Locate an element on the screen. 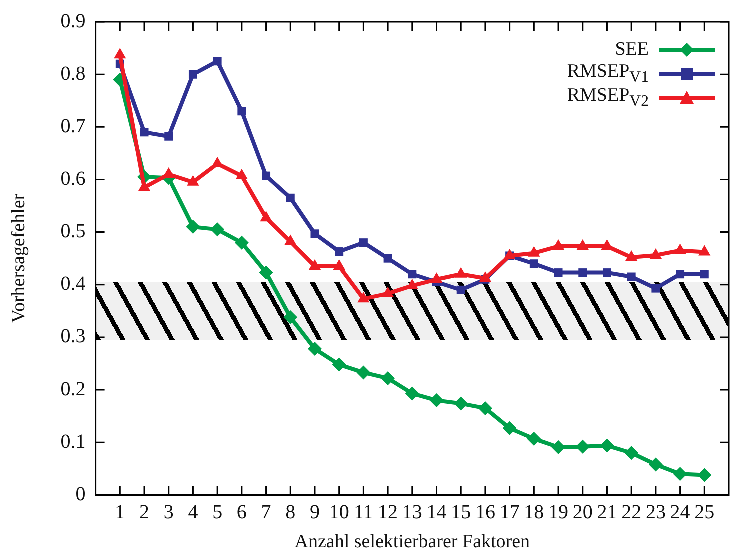  x-tick-label: 20 is located at coordinates (582, 512).